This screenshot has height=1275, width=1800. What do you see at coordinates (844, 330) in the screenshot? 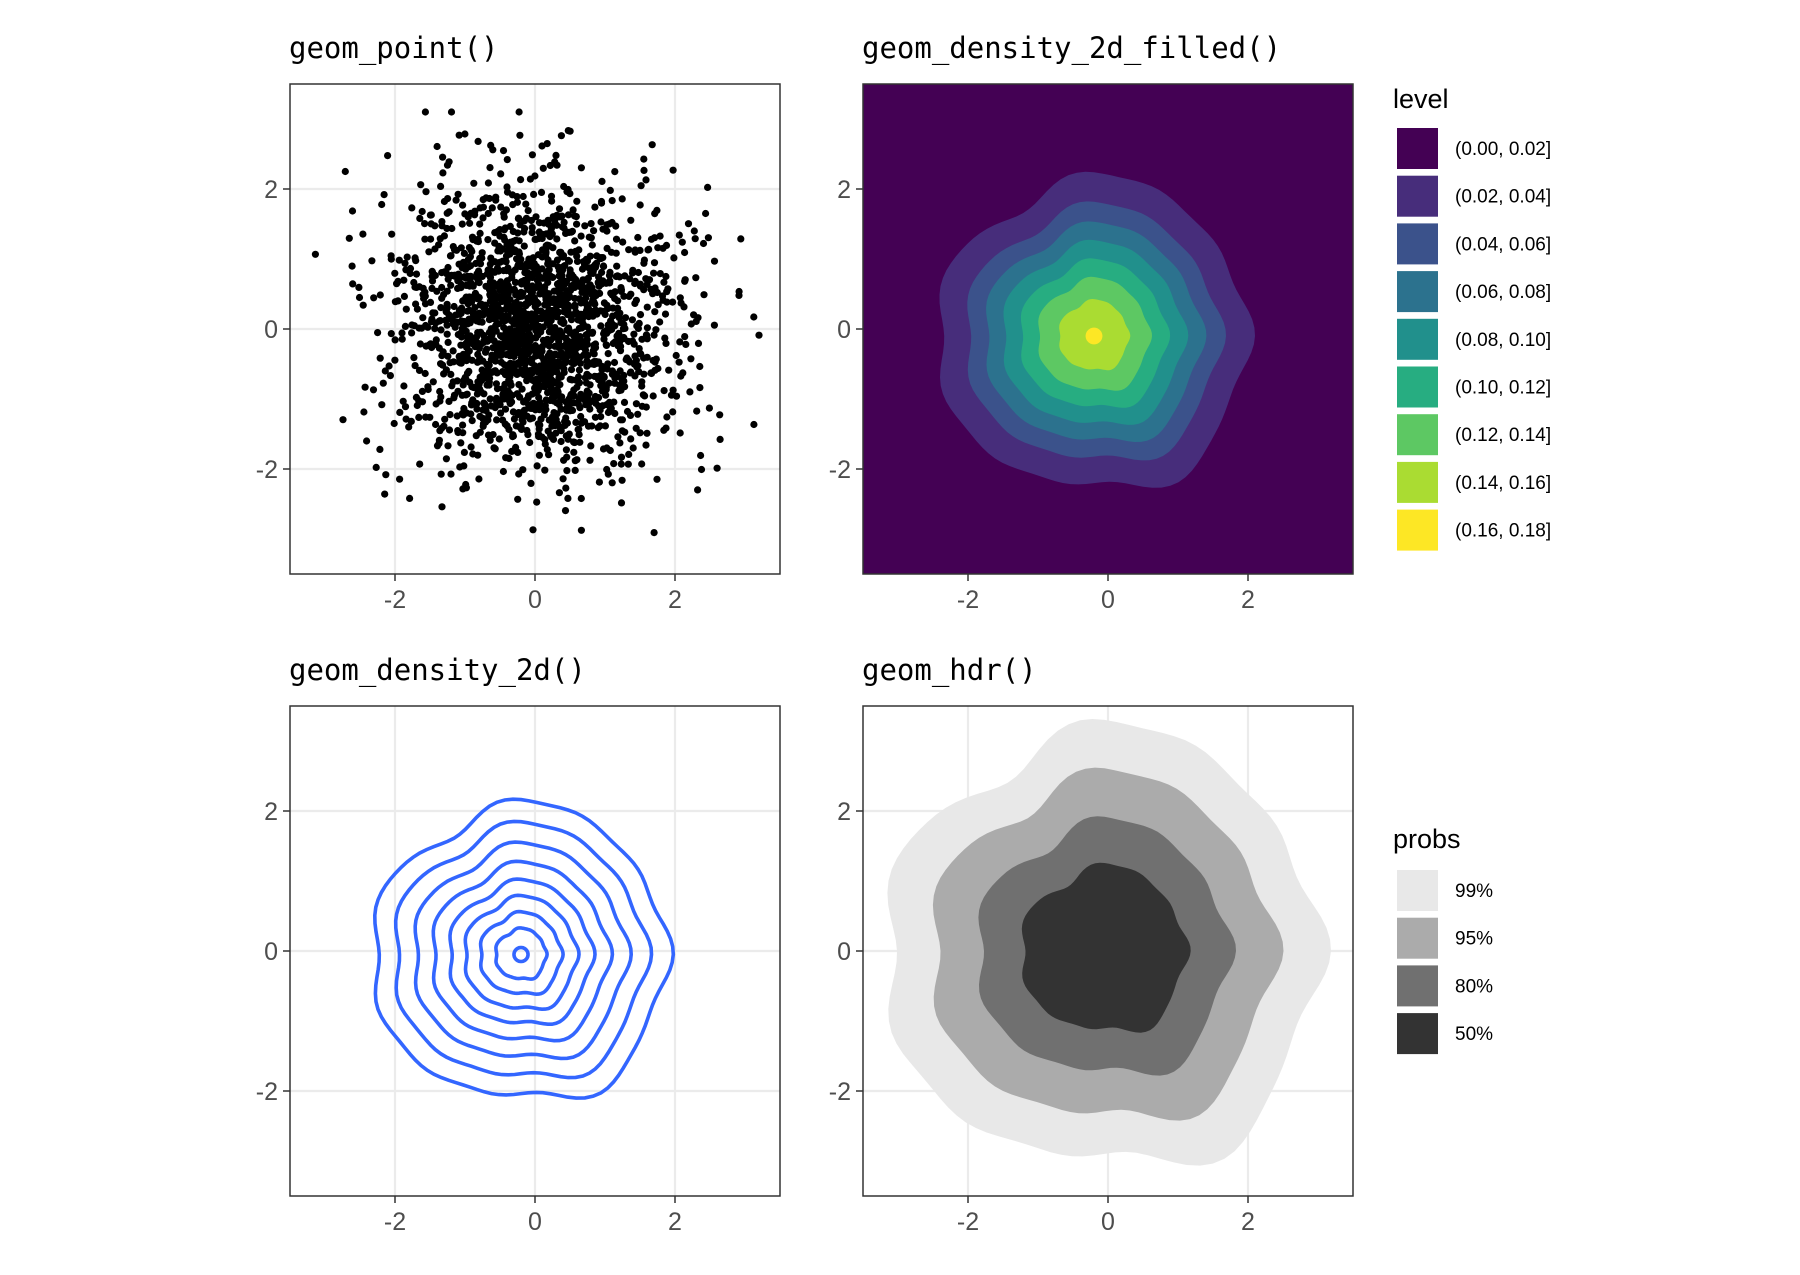
I see `y-tick-label: 0` at bounding box center [844, 330].